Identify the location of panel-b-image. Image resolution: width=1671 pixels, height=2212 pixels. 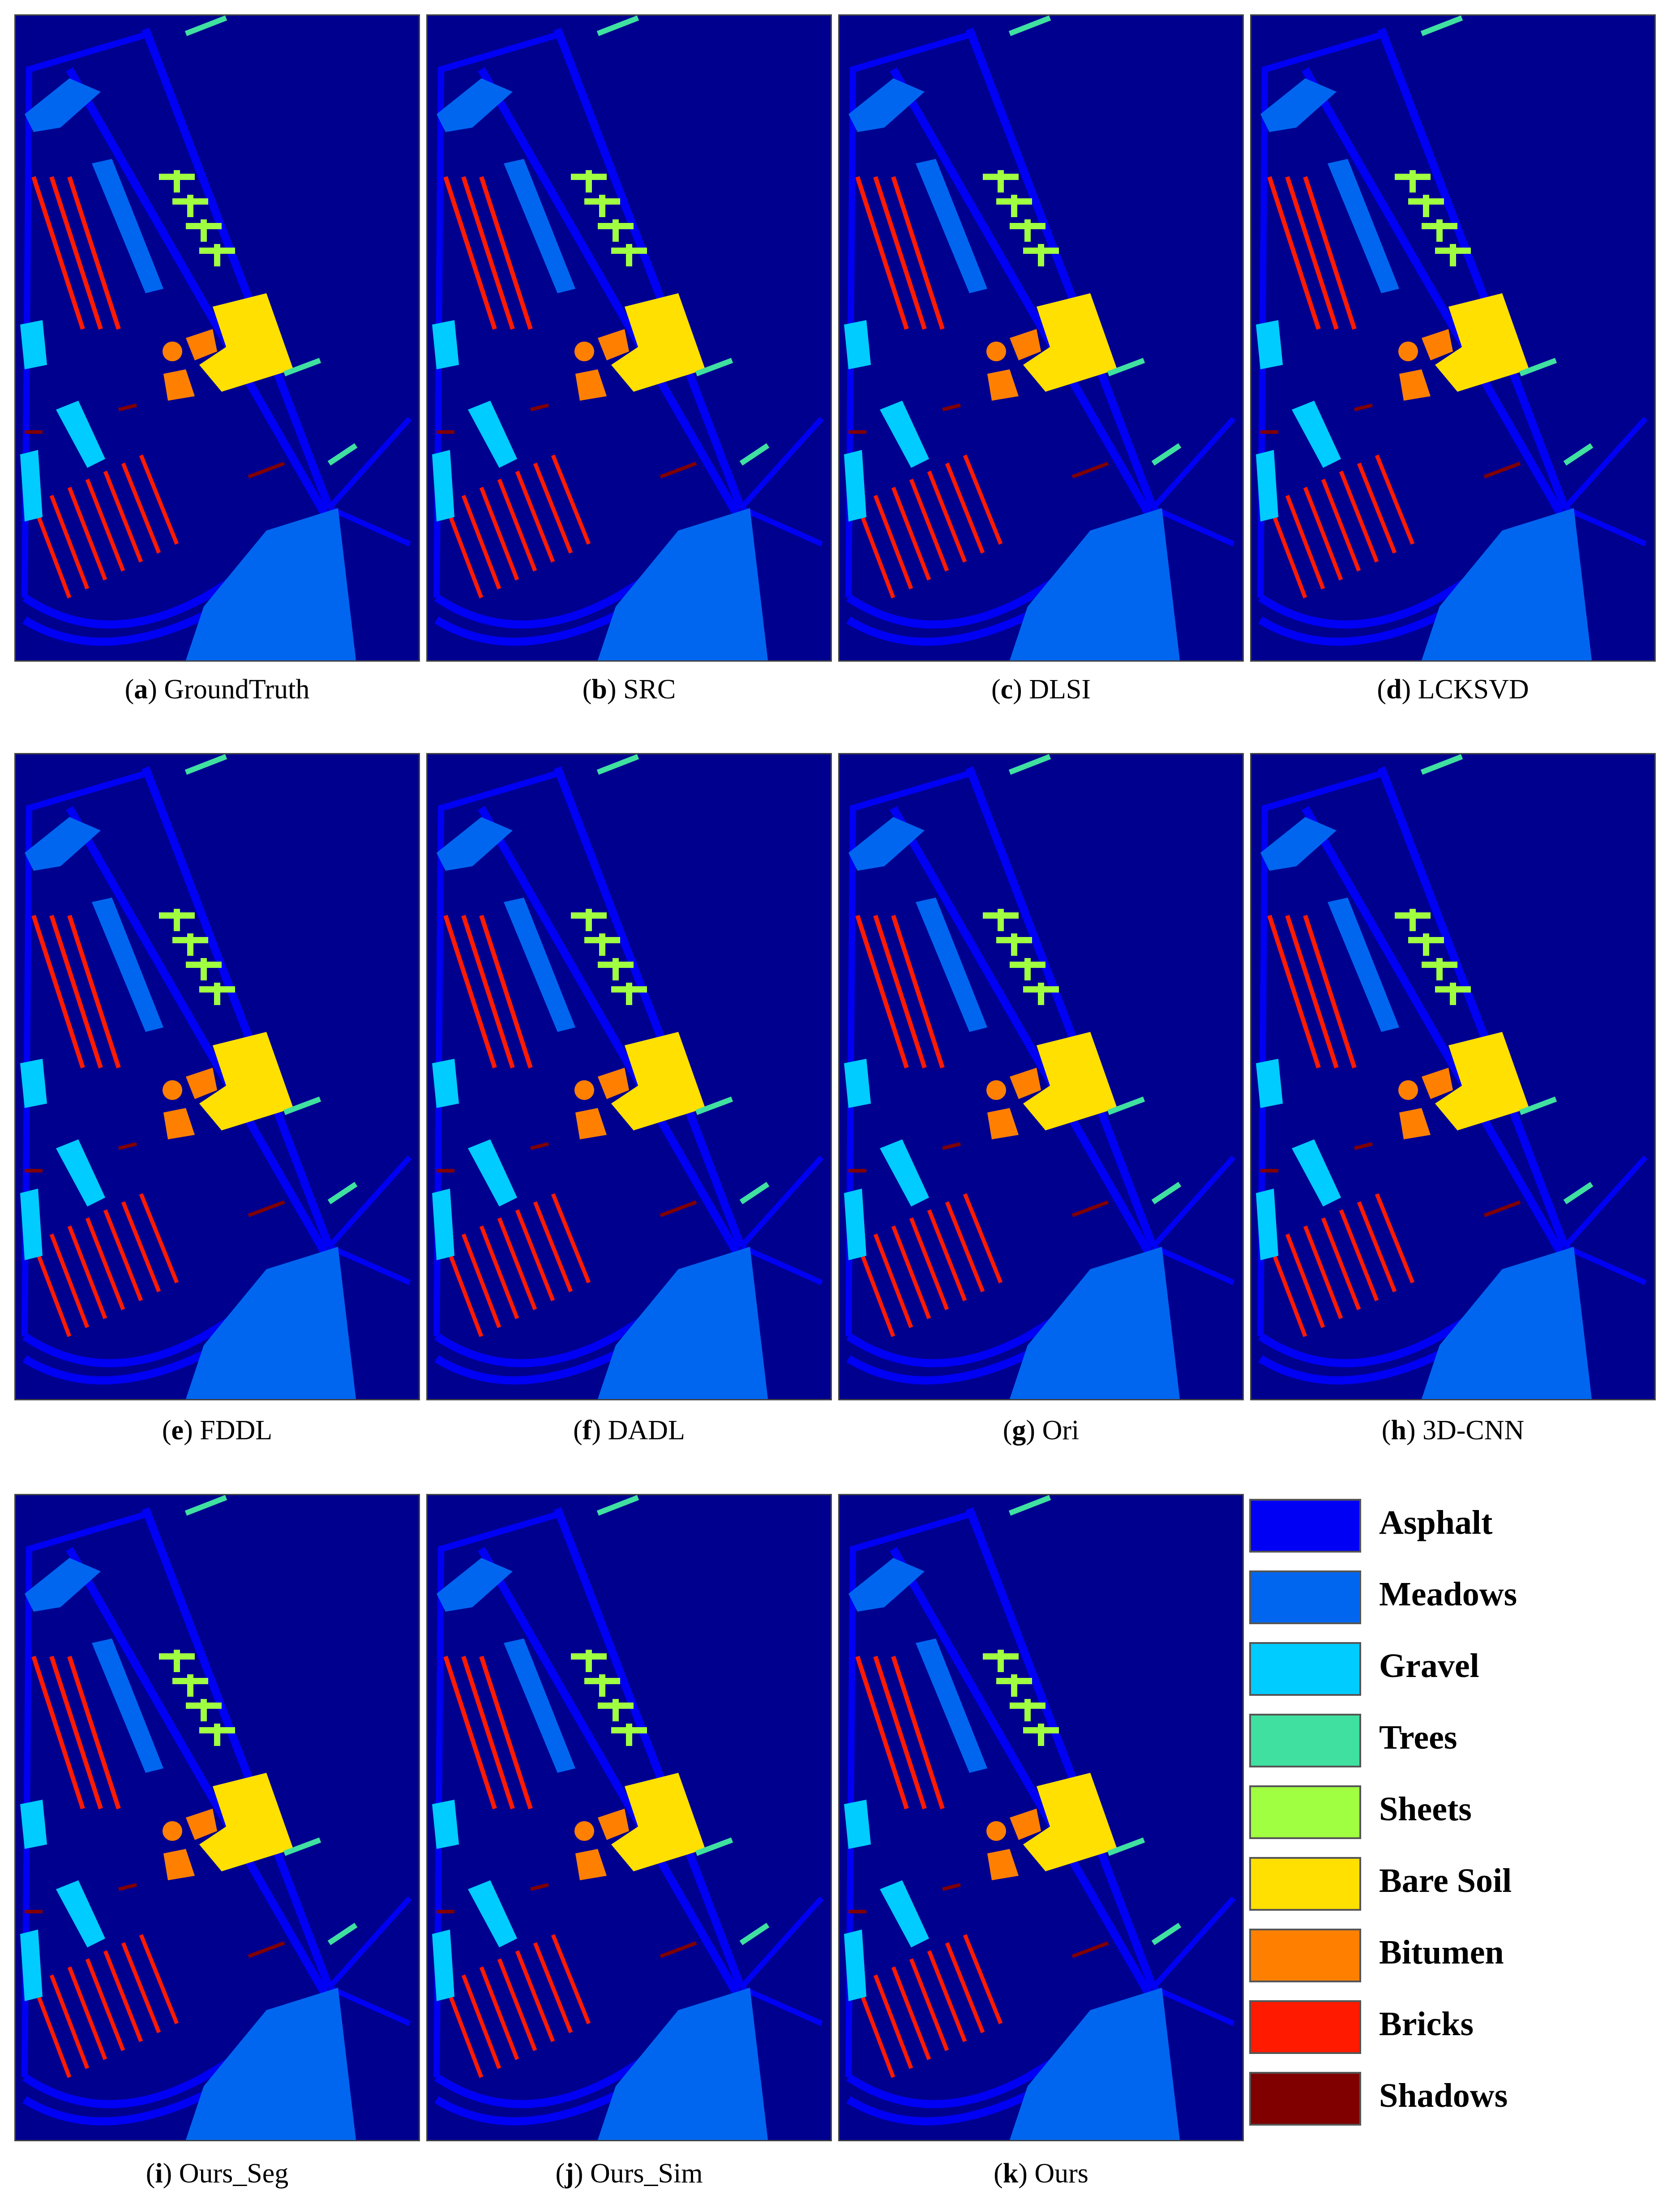
(629, 338).